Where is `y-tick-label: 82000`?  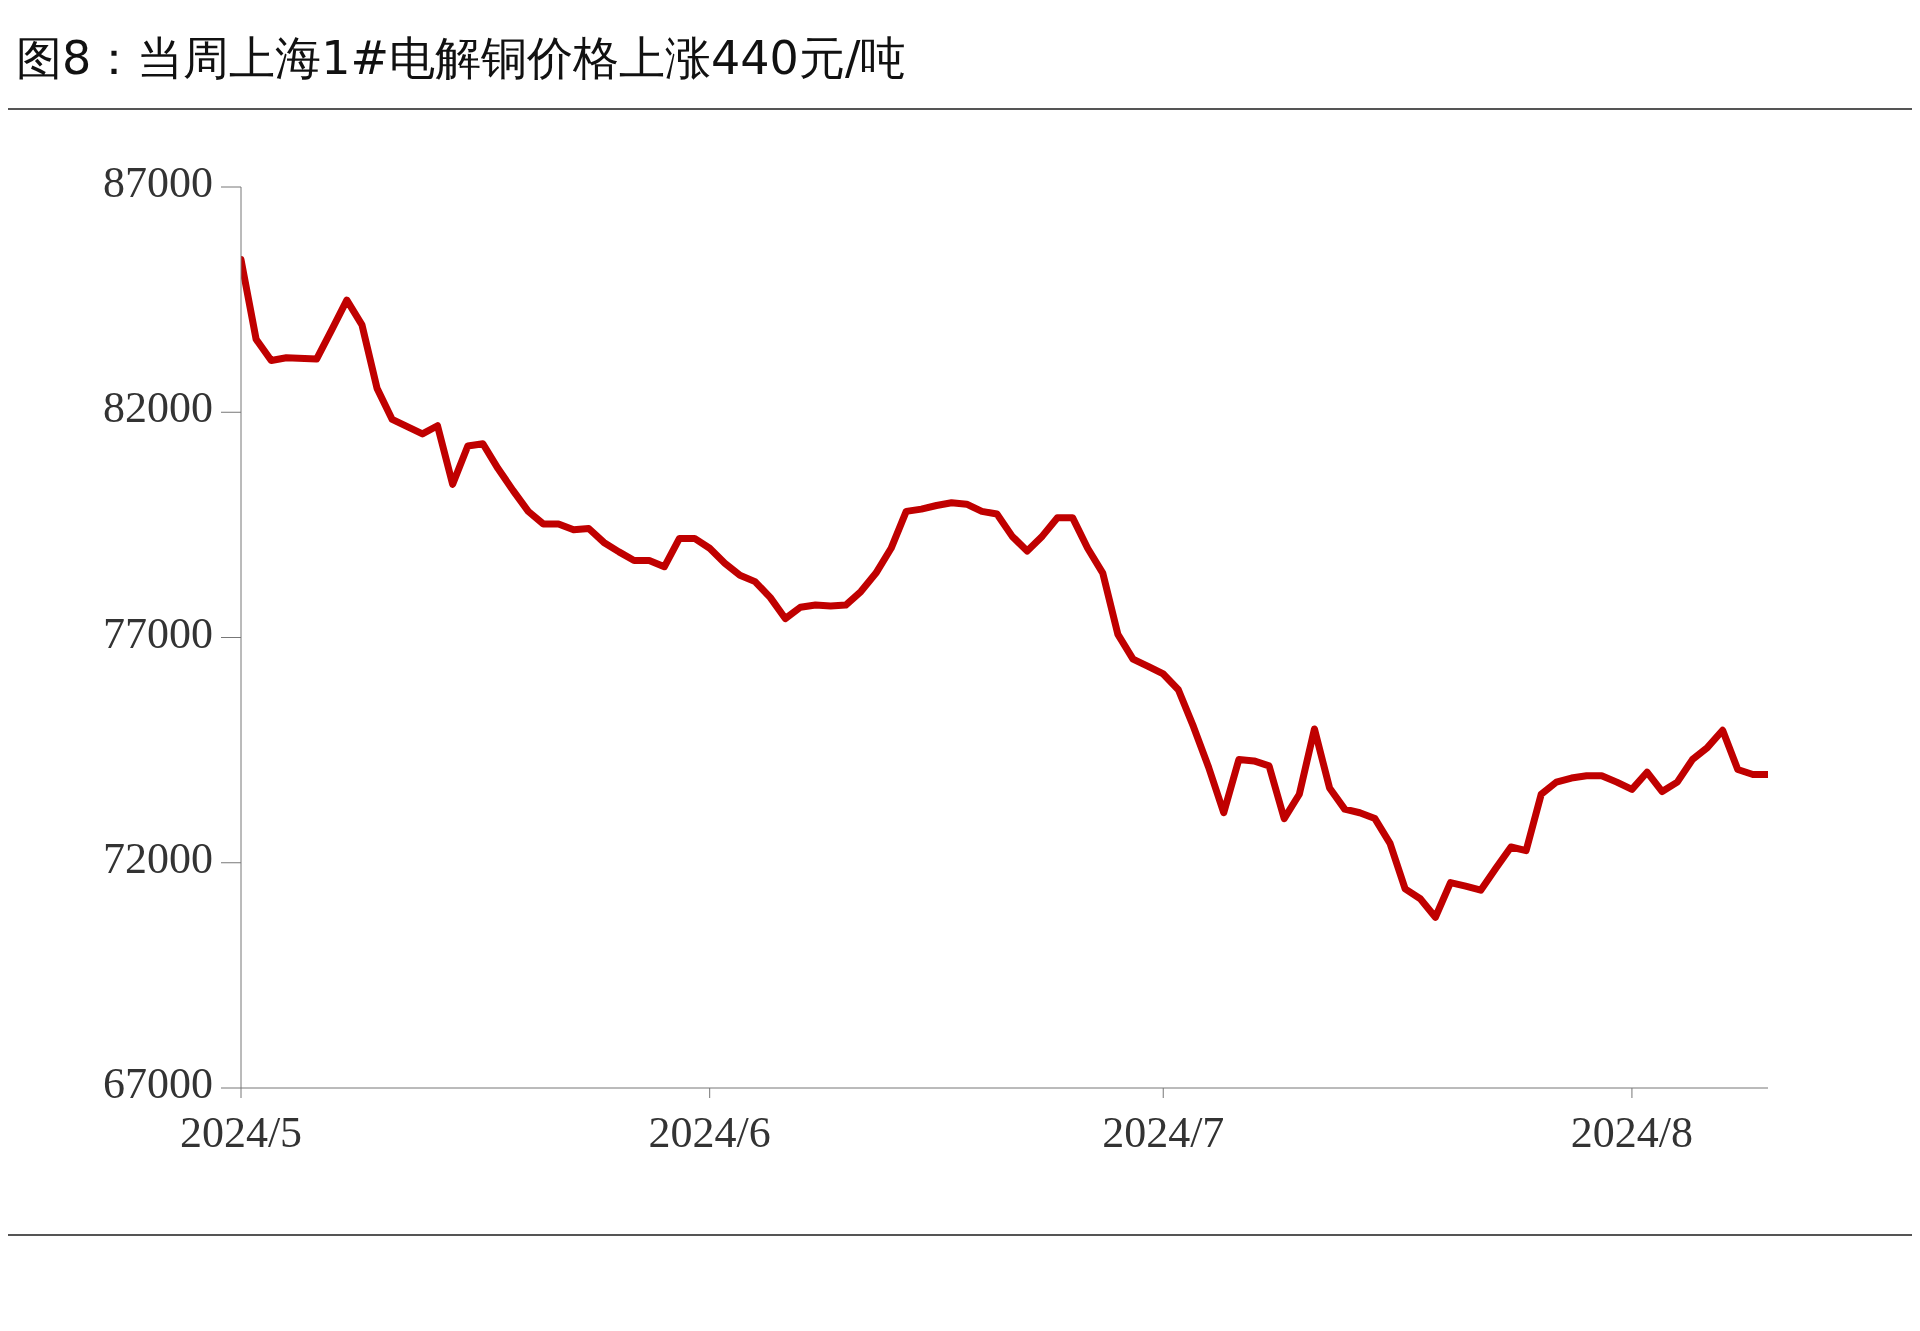 y-tick-label: 82000 is located at coordinates (158, 408).